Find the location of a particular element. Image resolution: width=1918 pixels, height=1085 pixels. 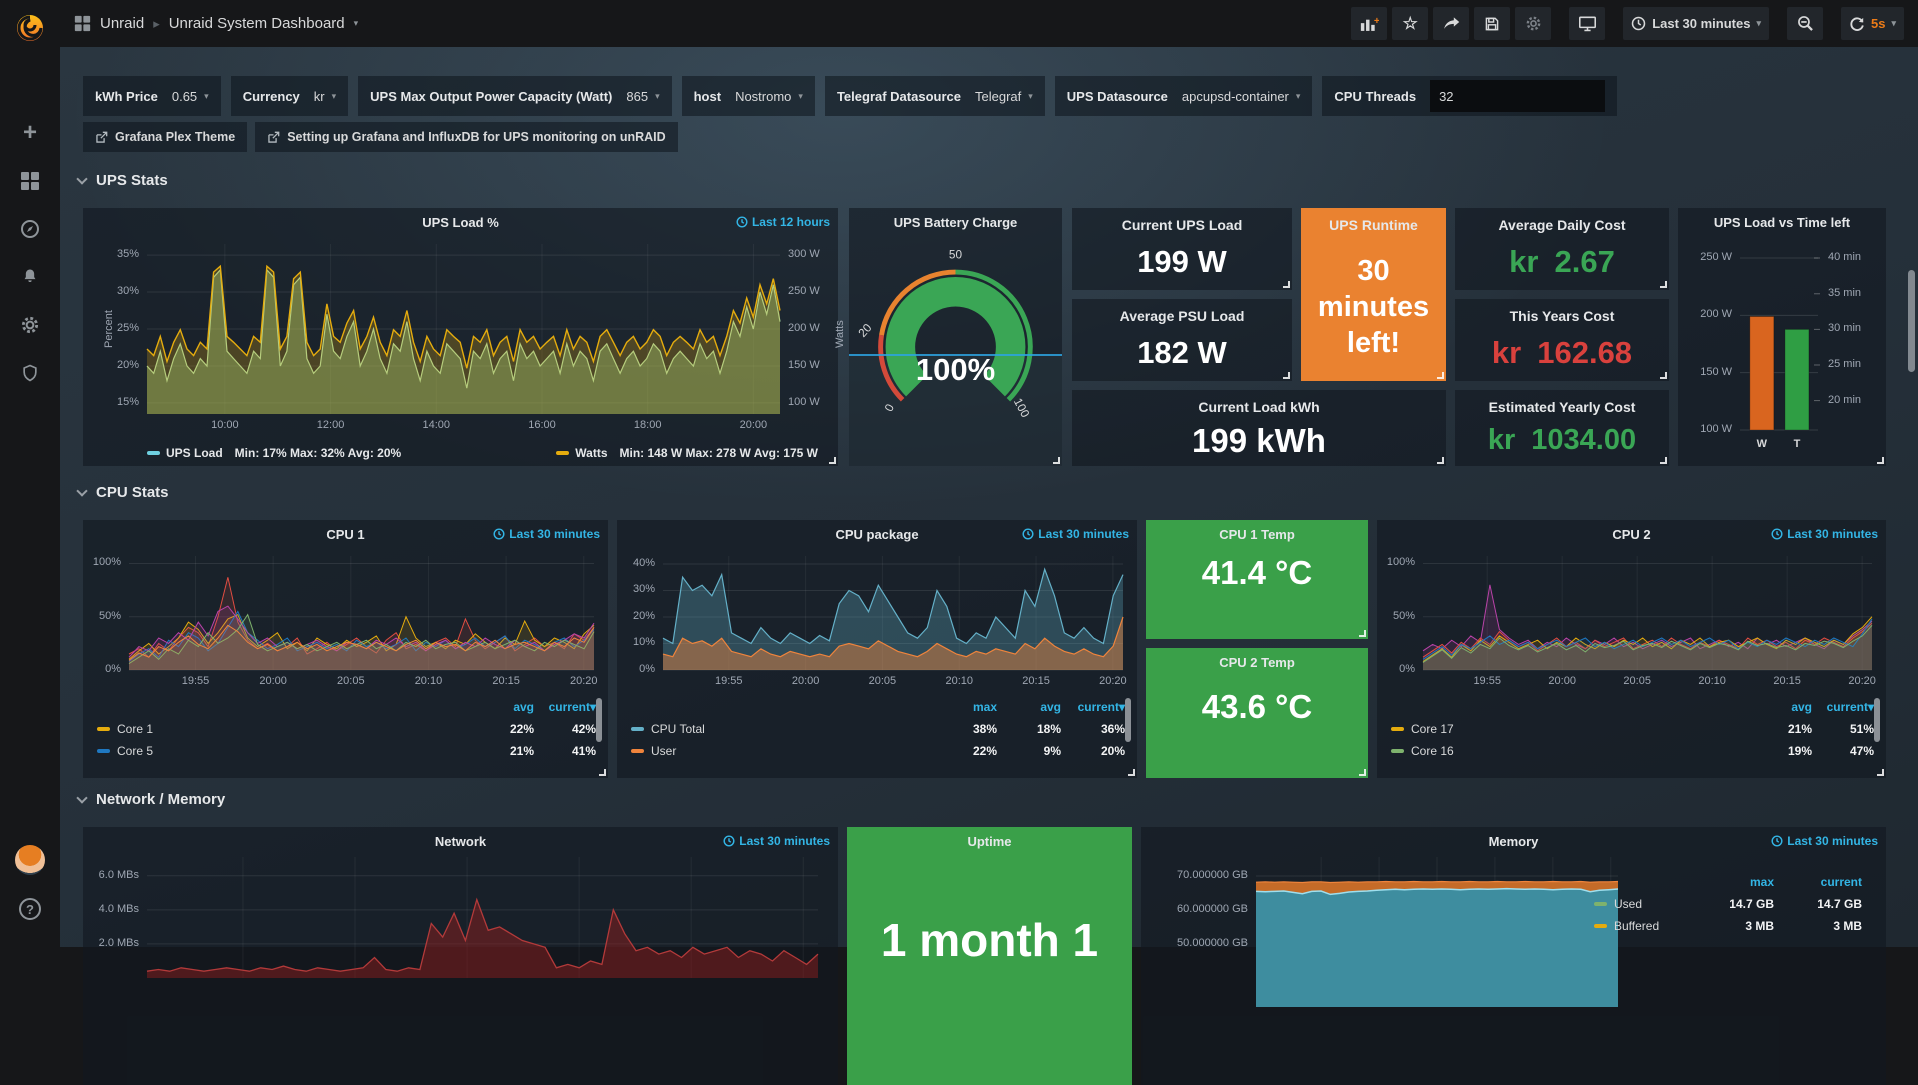

add-icon: + is located at coordinates (29, 132).